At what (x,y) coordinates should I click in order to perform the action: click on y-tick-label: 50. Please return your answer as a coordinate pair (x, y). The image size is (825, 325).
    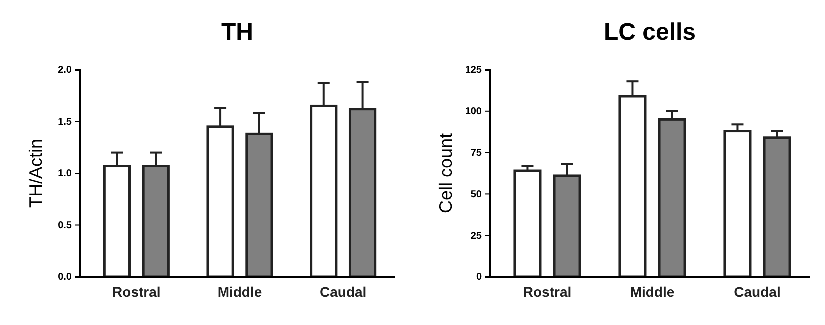
    Looking at the image, I should click on (476, 194).